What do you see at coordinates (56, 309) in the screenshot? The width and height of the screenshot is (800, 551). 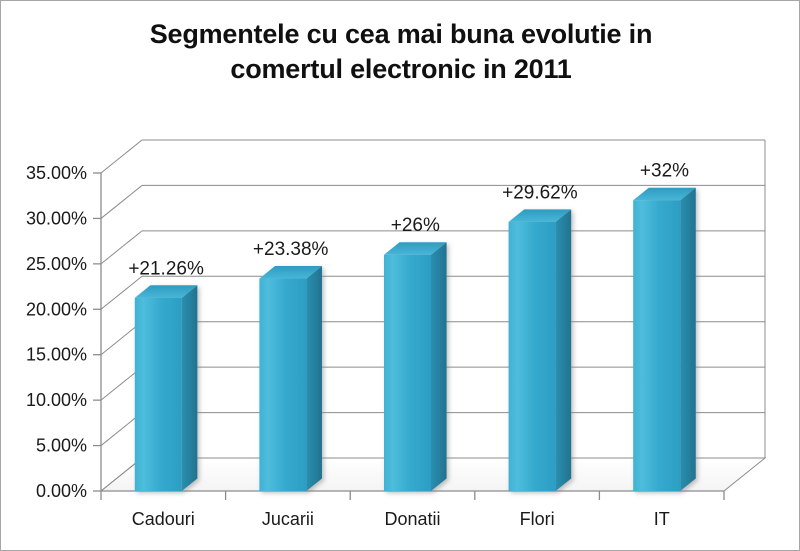 I see `y-axis-label-4: 20.00%` at bounding box center [56, 309].